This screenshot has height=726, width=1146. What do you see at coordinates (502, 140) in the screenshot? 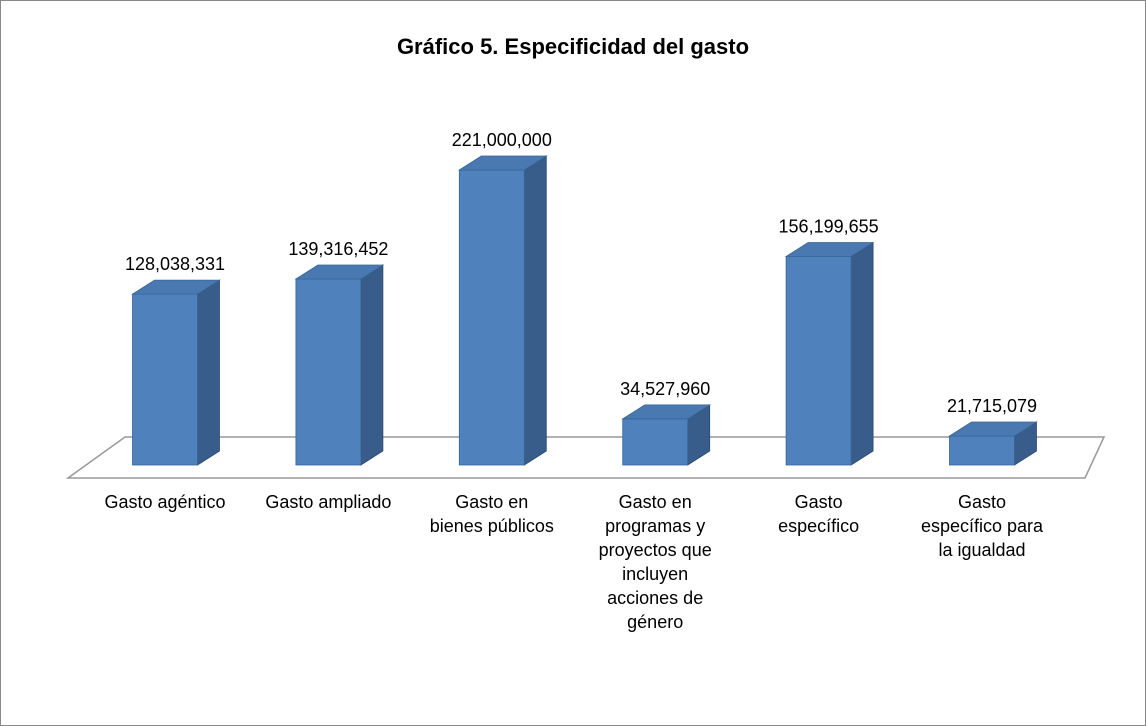
I see `value-label: 221,000,000` at bounding box center [502, 140].